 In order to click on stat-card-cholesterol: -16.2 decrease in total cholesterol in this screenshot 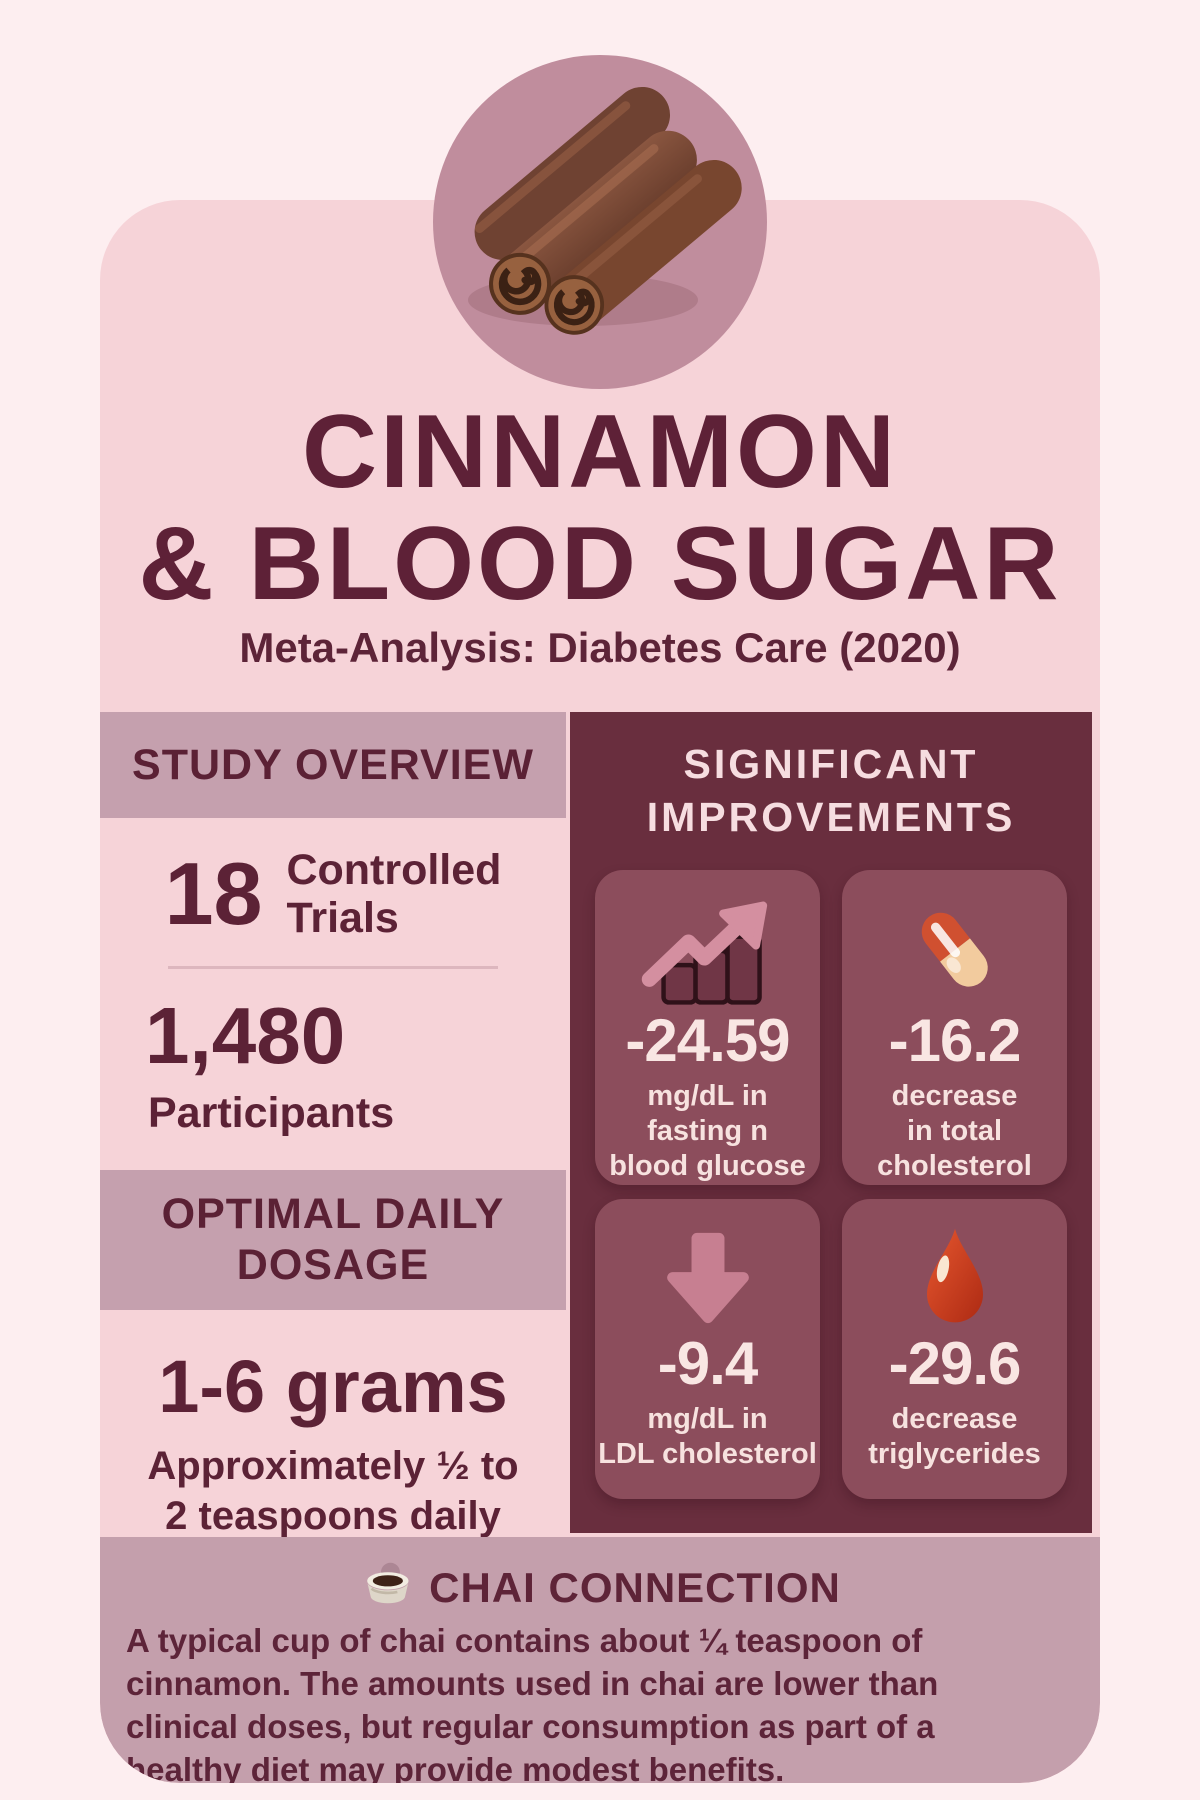, I will do `click(954, 1027)`.